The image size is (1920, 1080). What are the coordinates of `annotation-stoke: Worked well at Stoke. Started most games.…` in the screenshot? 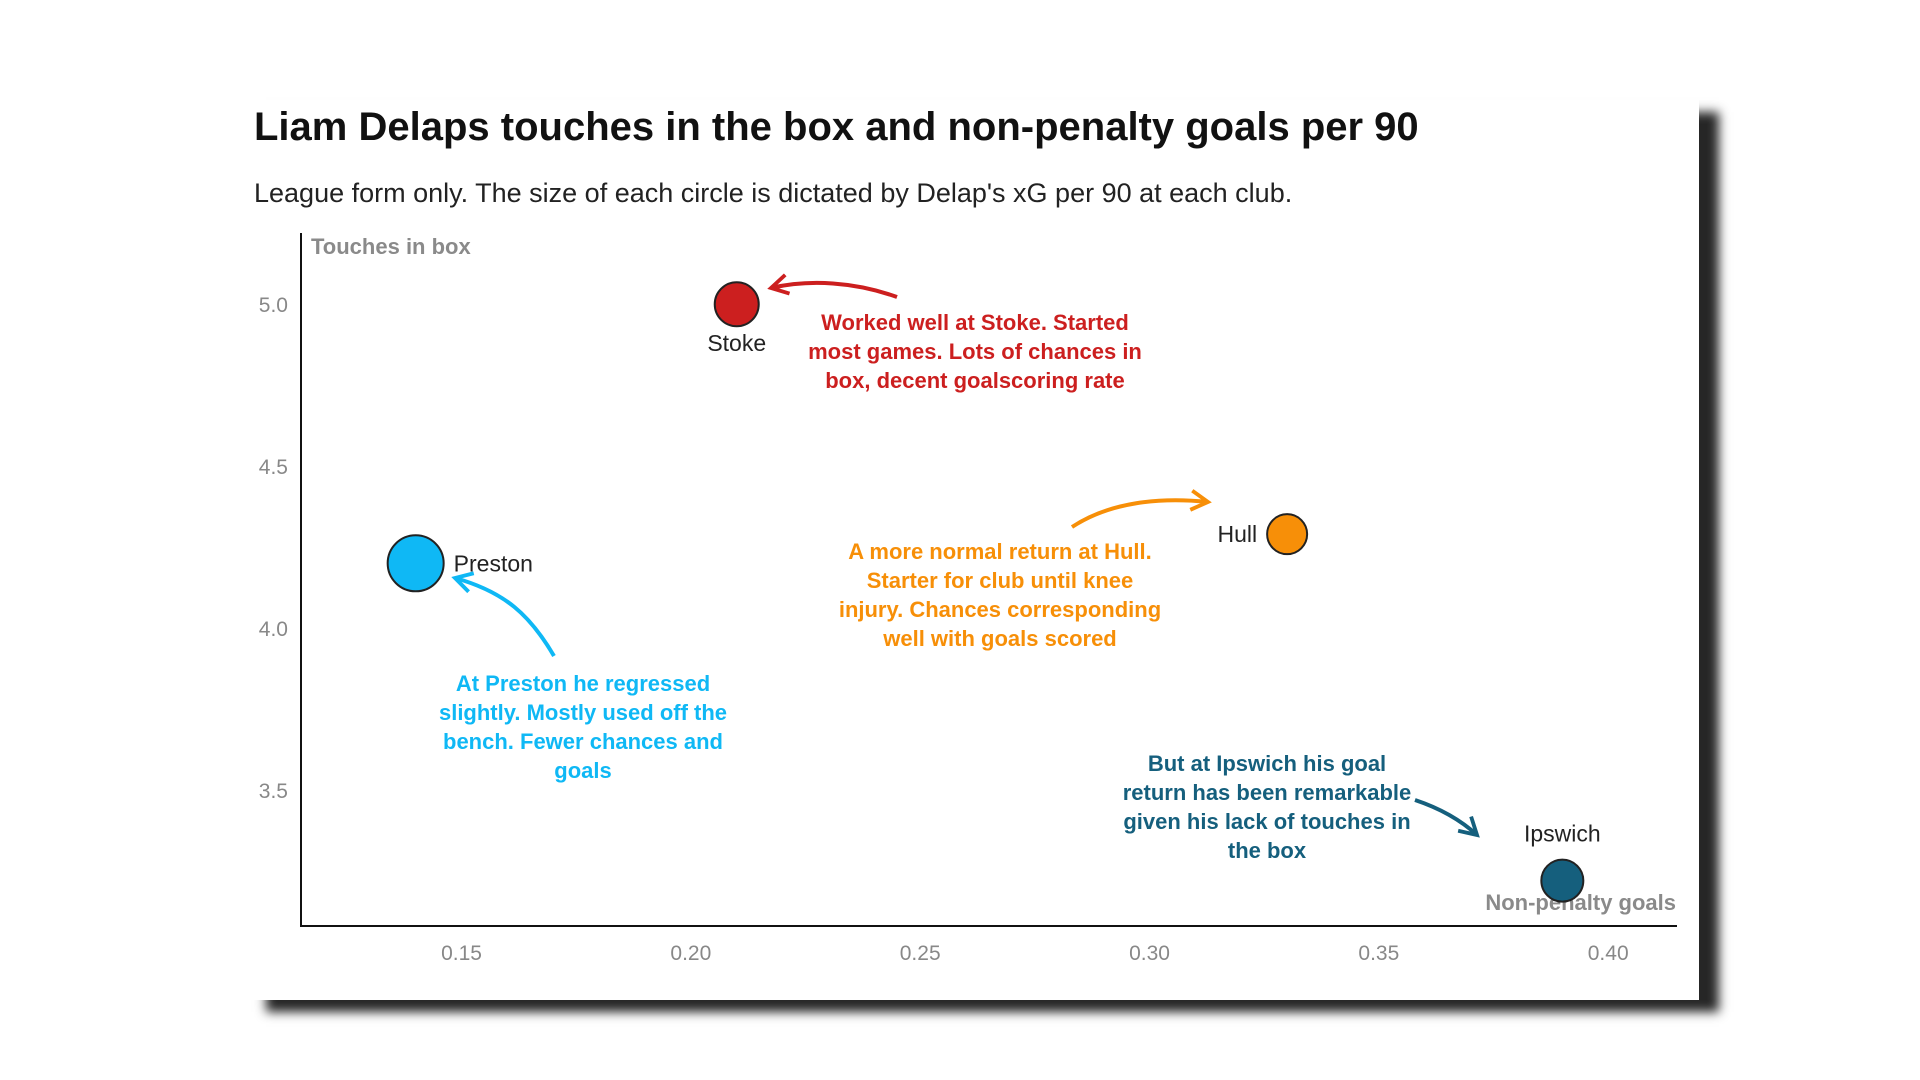 It's located at (975, 351).